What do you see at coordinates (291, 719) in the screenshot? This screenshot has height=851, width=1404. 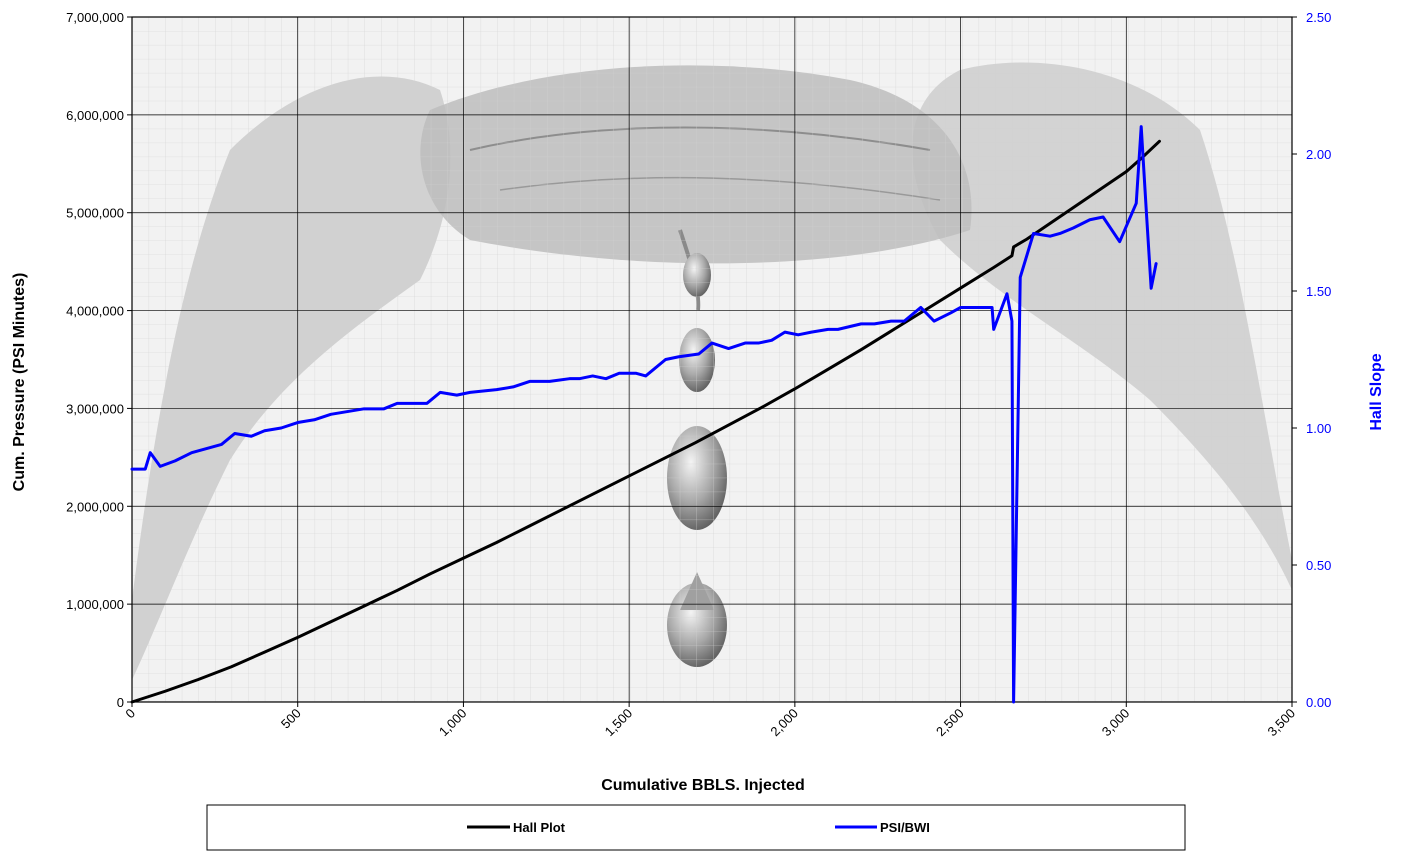 I see `x-tick-label: 500` at bounding box center [291, 719].